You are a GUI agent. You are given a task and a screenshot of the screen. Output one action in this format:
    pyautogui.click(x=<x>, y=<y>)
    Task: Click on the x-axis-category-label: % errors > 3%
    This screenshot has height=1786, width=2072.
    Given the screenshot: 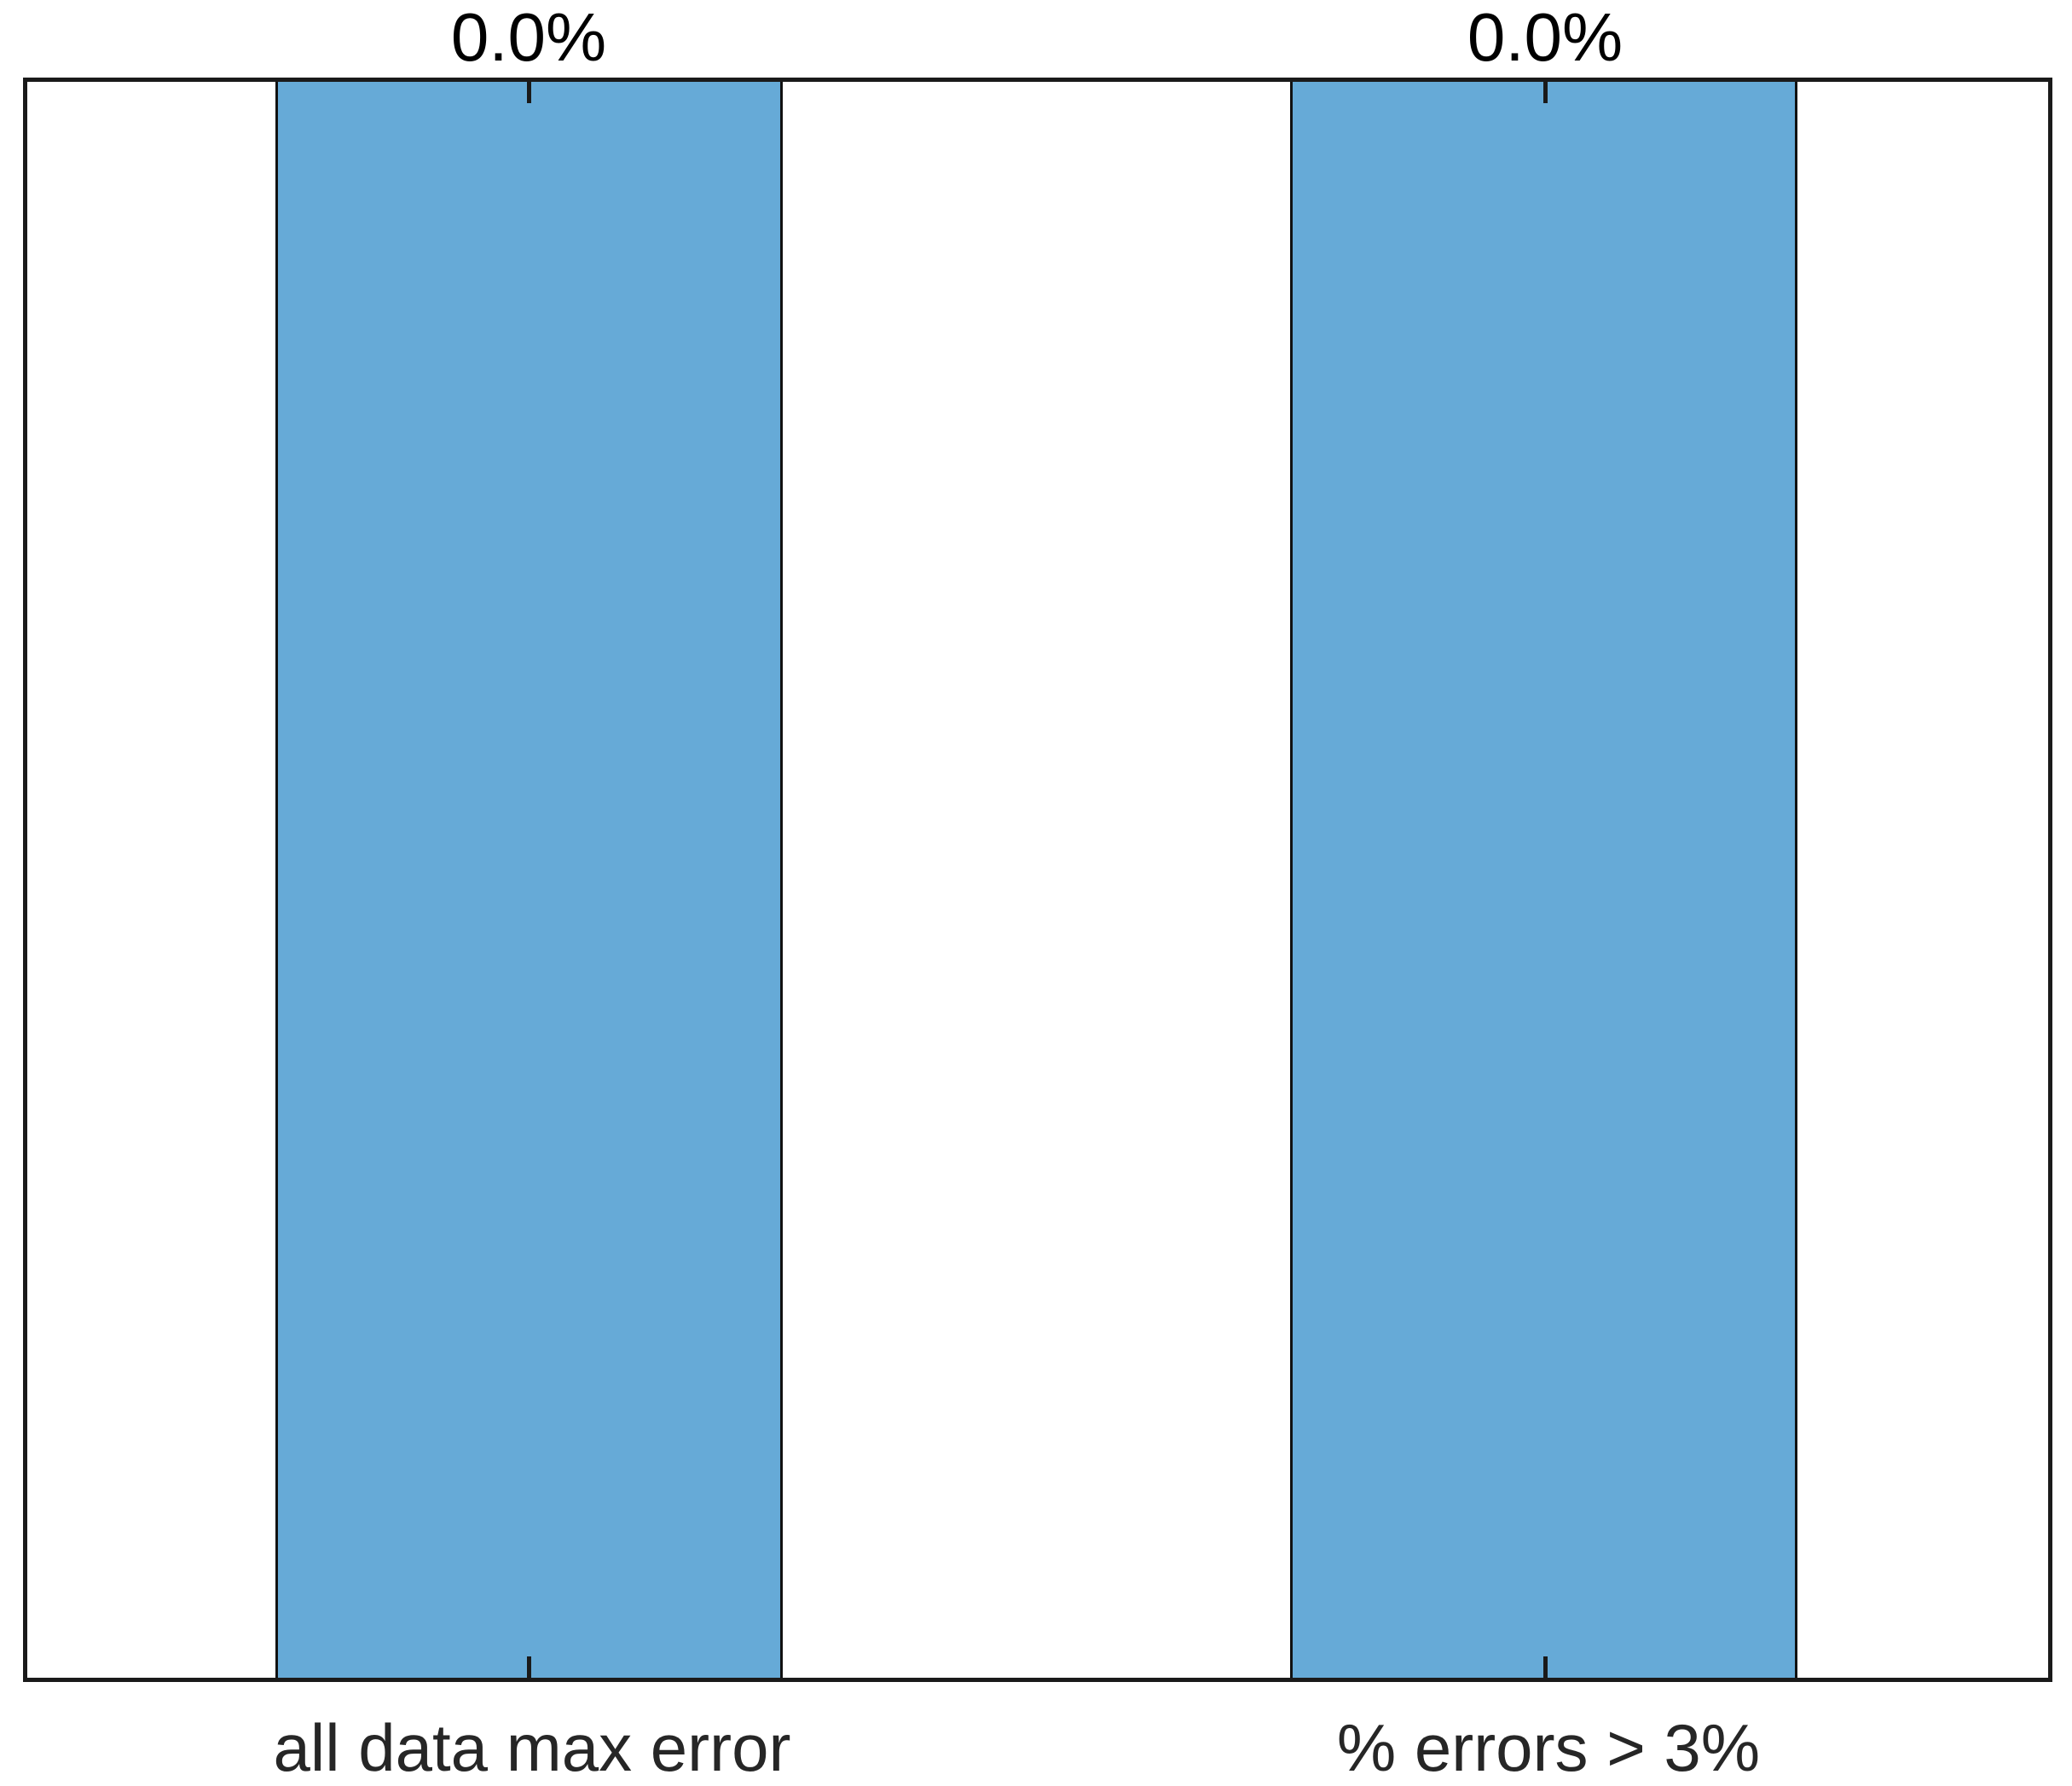 What is the action you would take?
    pyautogui.click(x=1548, y=1747)
    